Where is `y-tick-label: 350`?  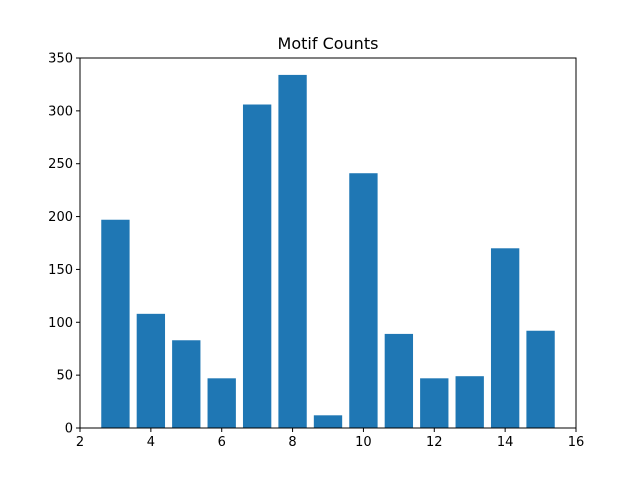 y-tick-label: 350 is located at coordinates (60, 59).